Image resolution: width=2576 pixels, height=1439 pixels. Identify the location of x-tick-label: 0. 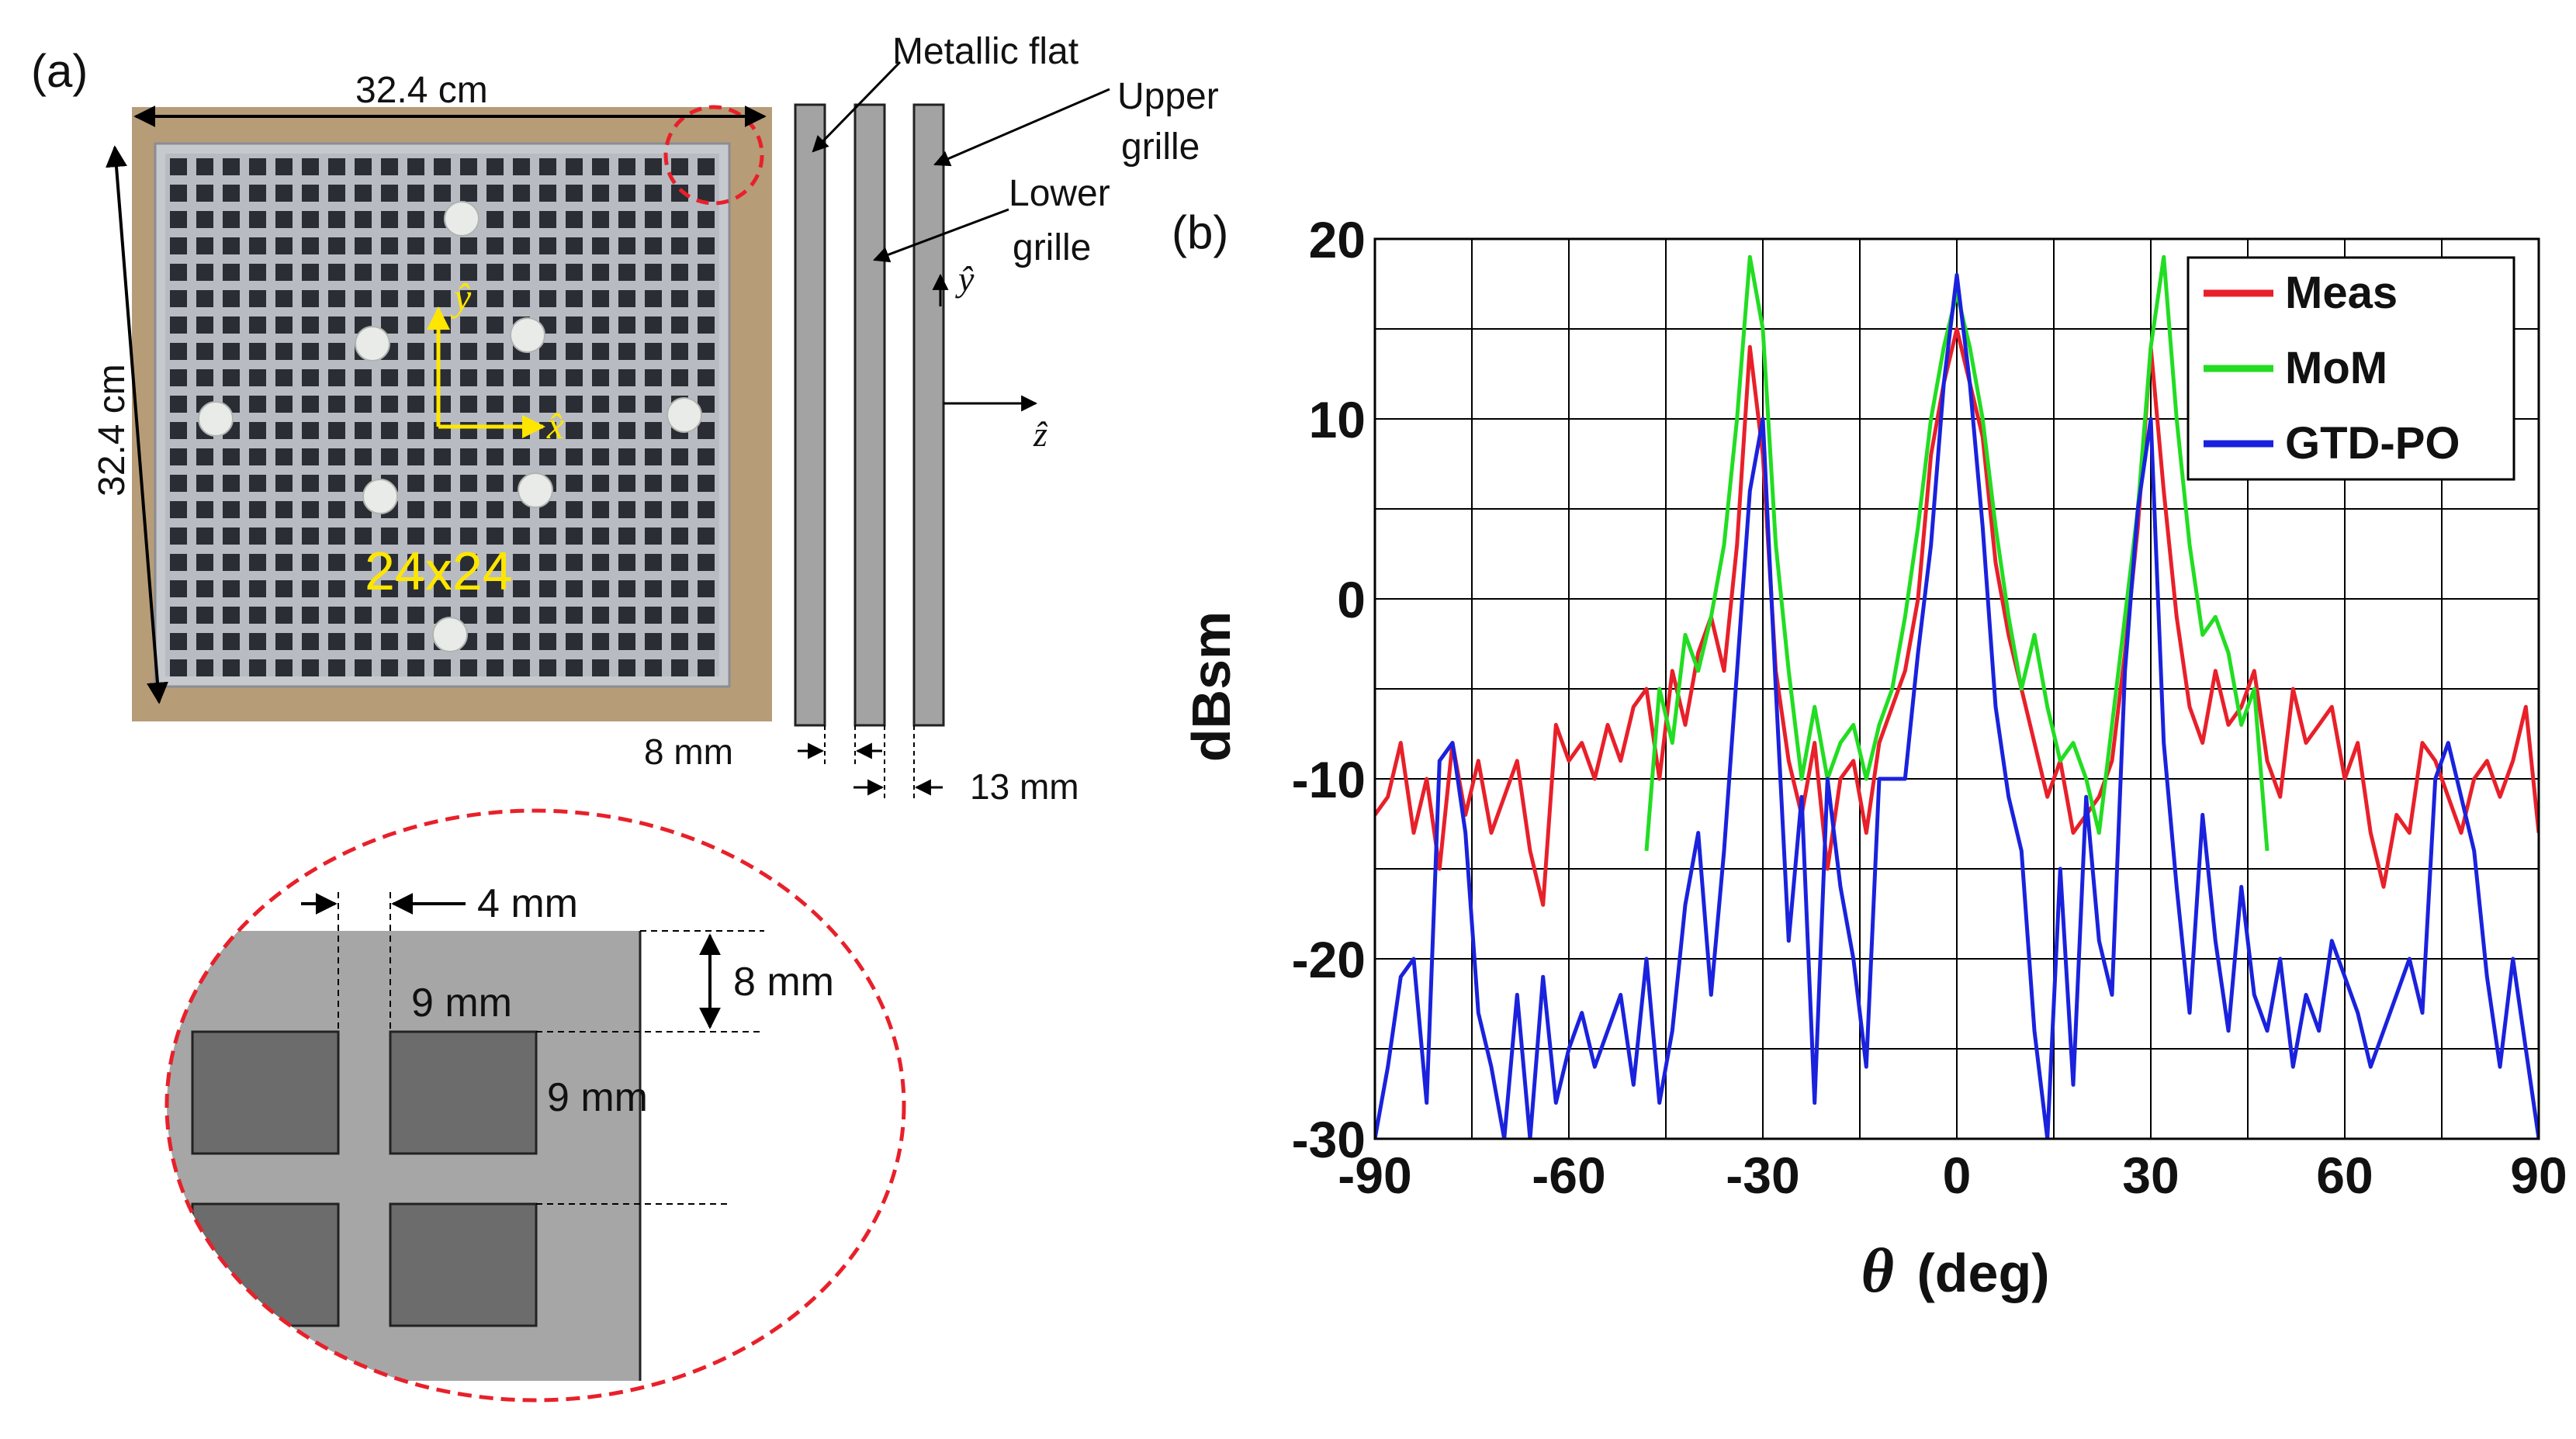
(1958, 1175).